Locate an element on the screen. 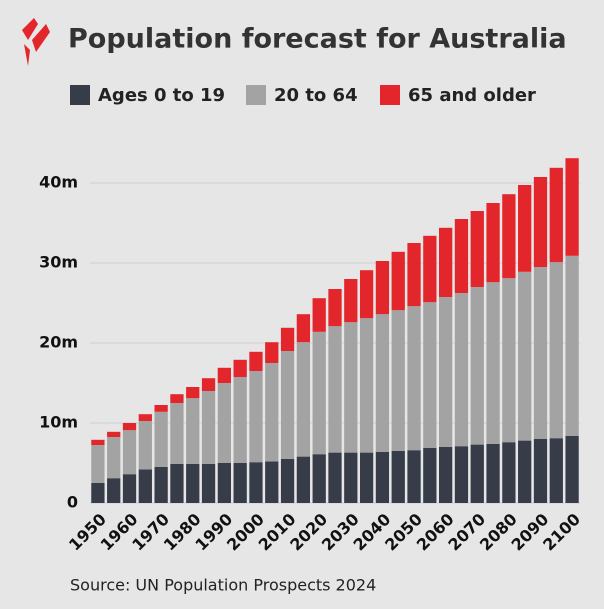  x-tick-label: 2100 is located at coordinates (561, 532).